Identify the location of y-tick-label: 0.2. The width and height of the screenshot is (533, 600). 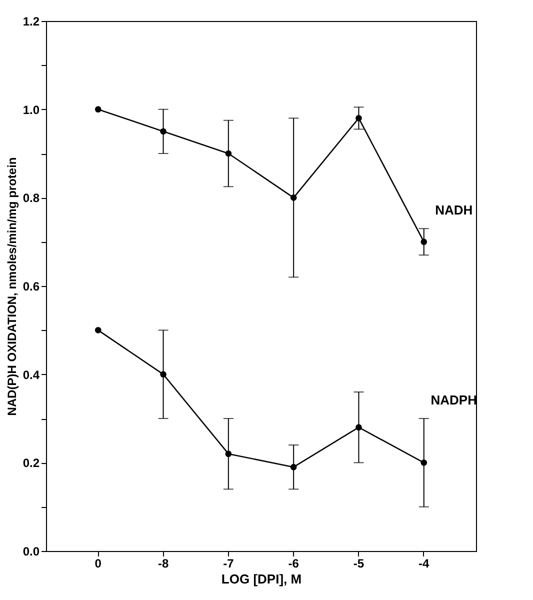
(31, 463).